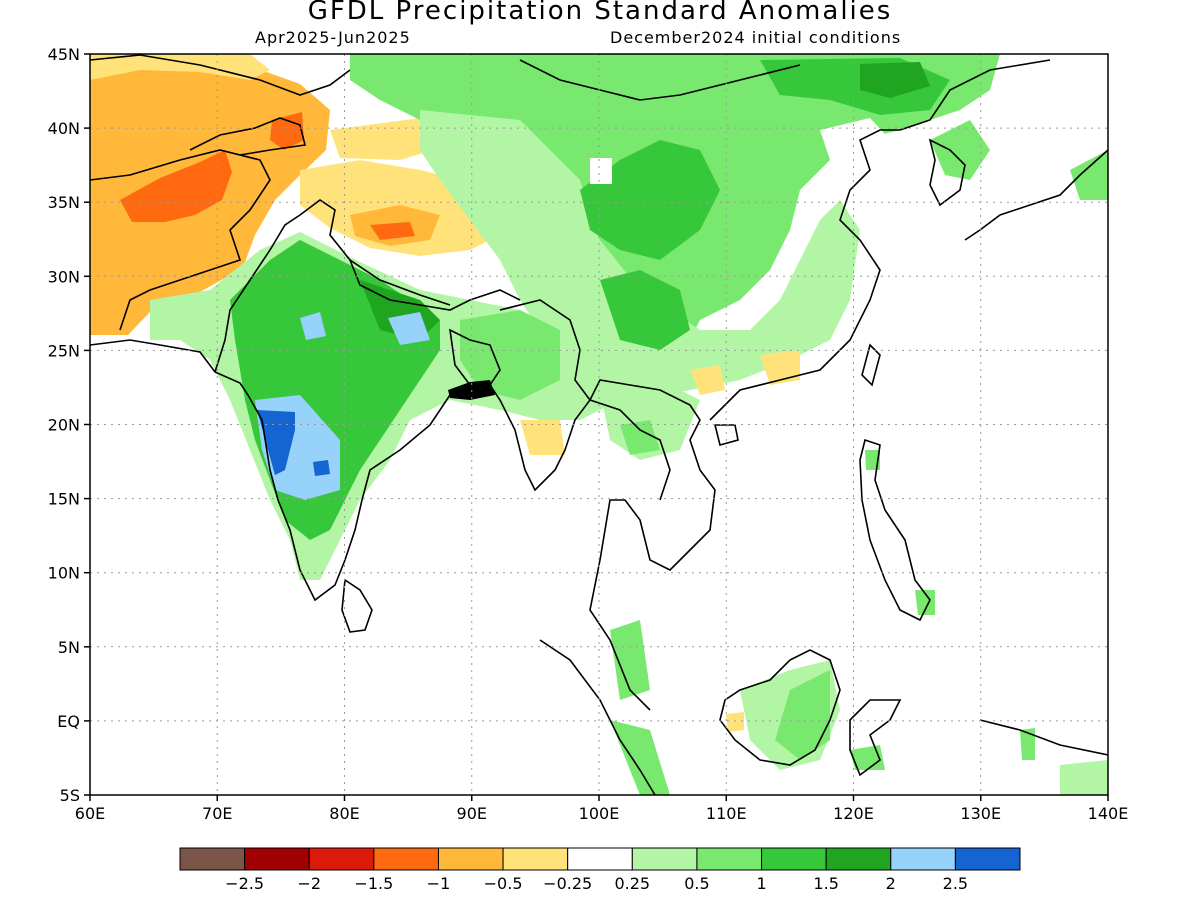 The height and width of the screenshot is (900, 1200). What do you see at coordinates (707, 380) in the screenshot?
I see `anomaly-region-dry-spot-south-china` at bounding box center [707, 380].